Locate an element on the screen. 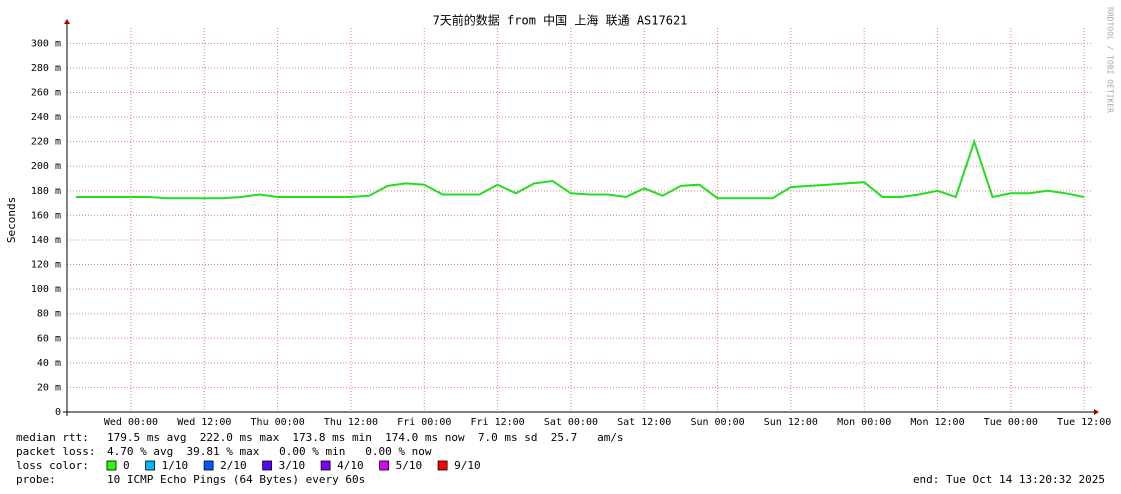 This screenshot has height=494, width=1121. stat-text: 10 ICMP Echo Pings (64 Bytes) every 60s is located at coordinates (236, 479).